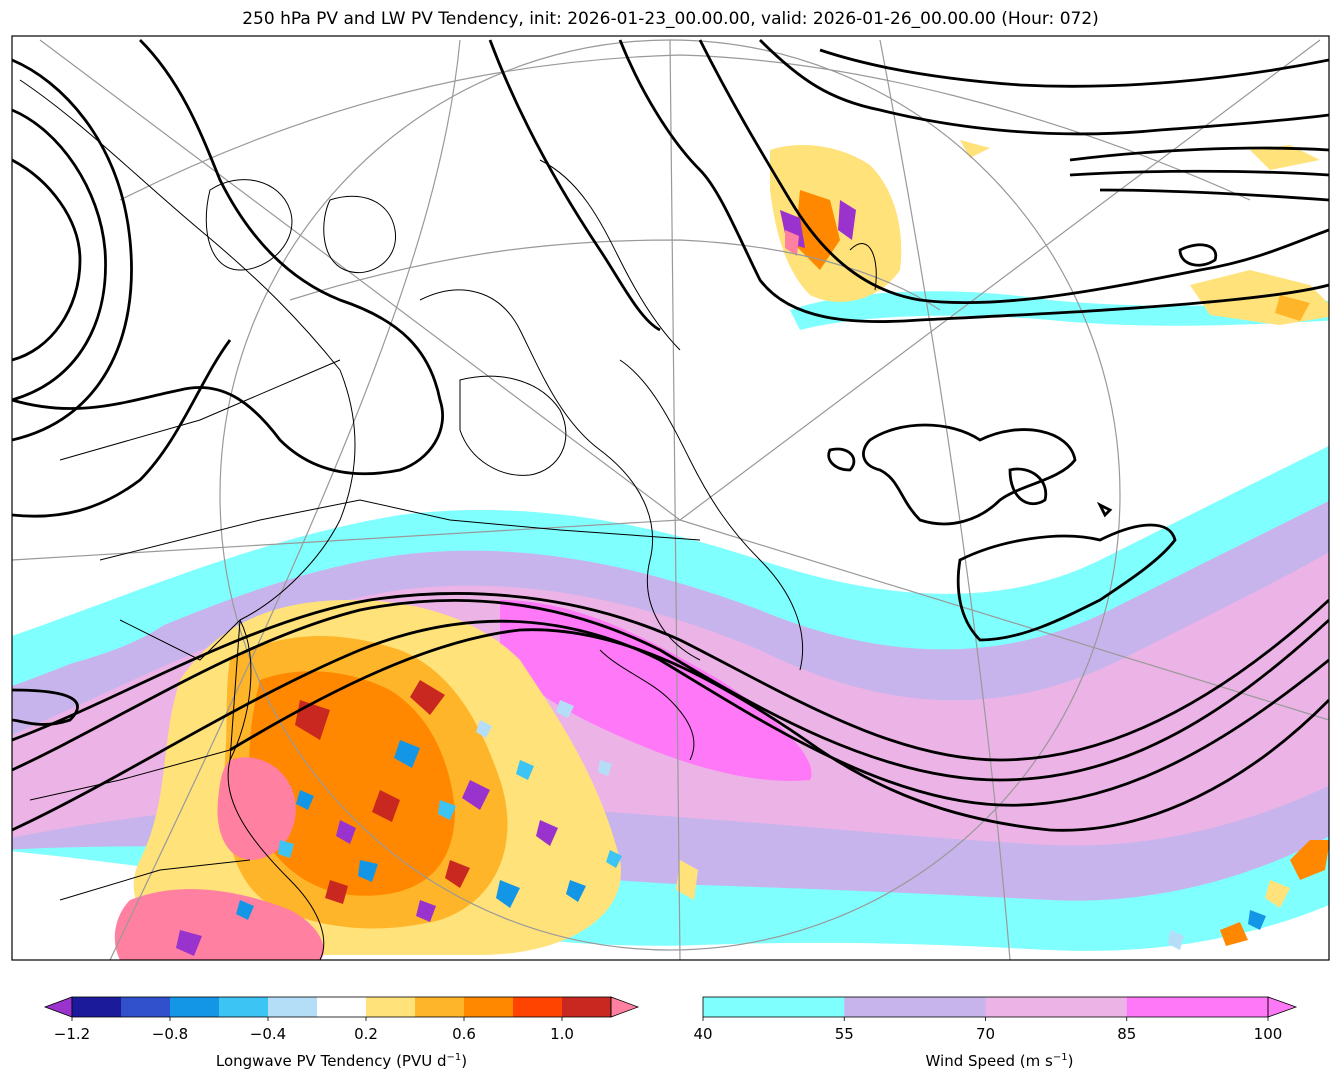 This screenshot has height=1084, width=1341. Describe the element at coordinates (464, 1034) in the screenshot. I see `colorbar-tick-label: 0.6` at that location.